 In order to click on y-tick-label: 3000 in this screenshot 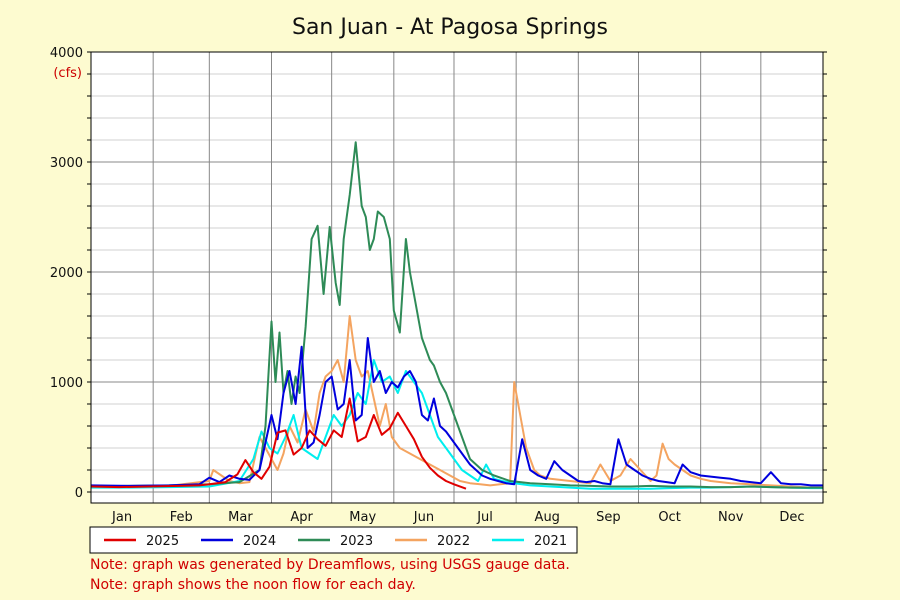, I will do `click(66, 163)`.